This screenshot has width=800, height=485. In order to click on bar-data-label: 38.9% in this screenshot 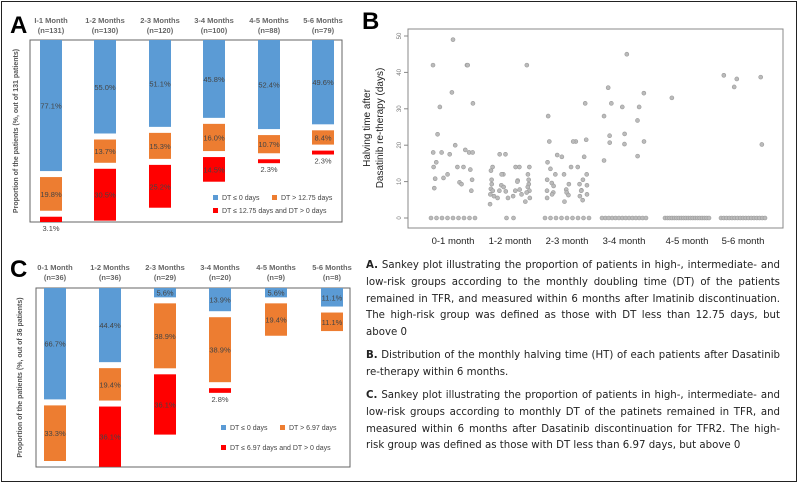, I will do `click(220, 350)`.